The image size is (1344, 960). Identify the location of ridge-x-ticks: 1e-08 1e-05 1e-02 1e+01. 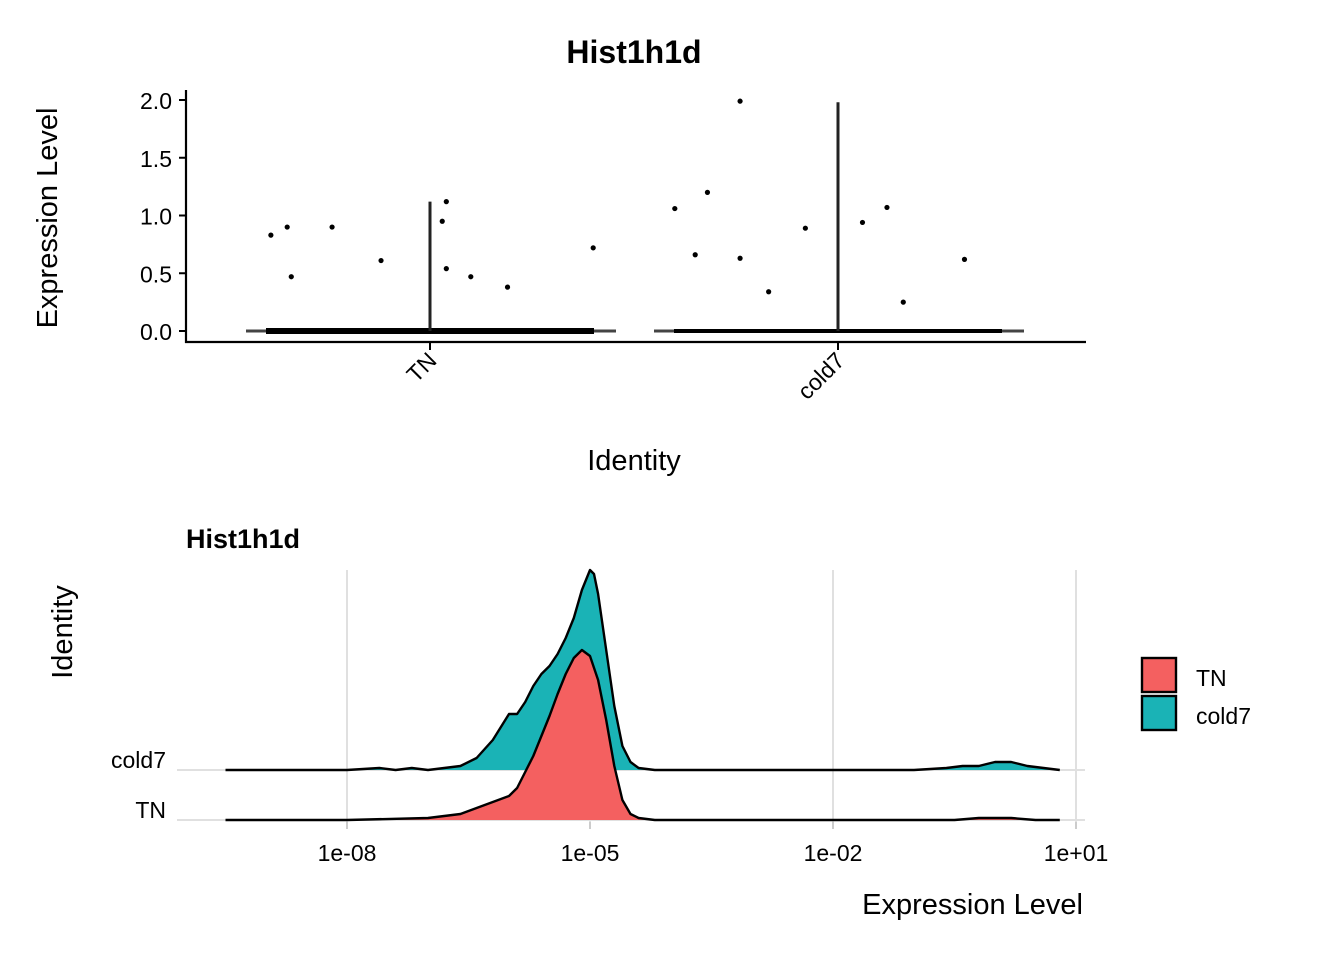
(713, 844).